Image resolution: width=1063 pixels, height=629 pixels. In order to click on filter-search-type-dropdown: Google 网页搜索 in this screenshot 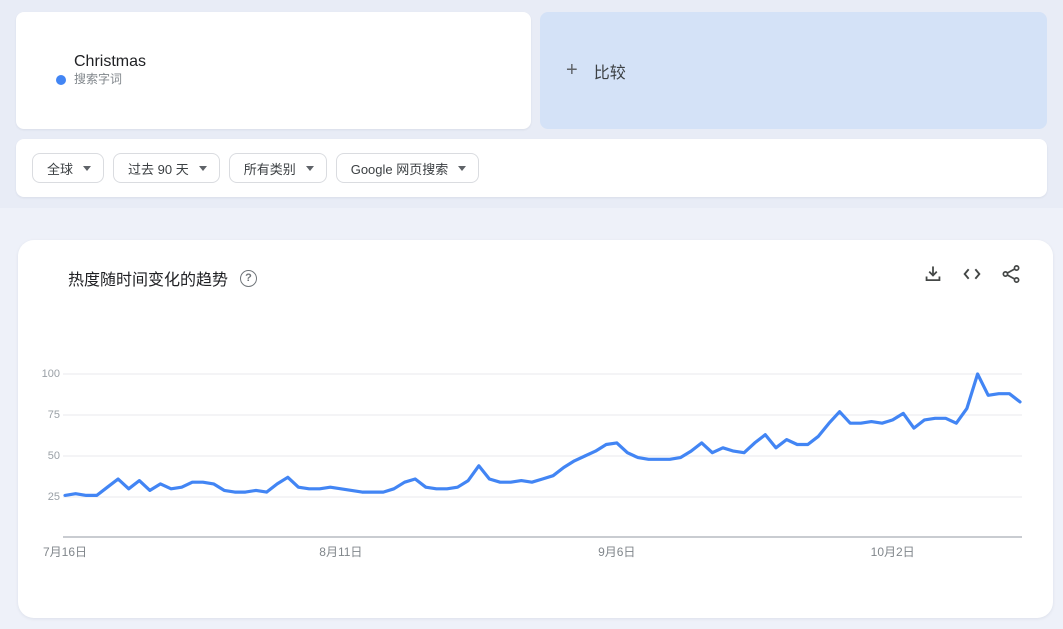, I will do `click(407, 168)`.